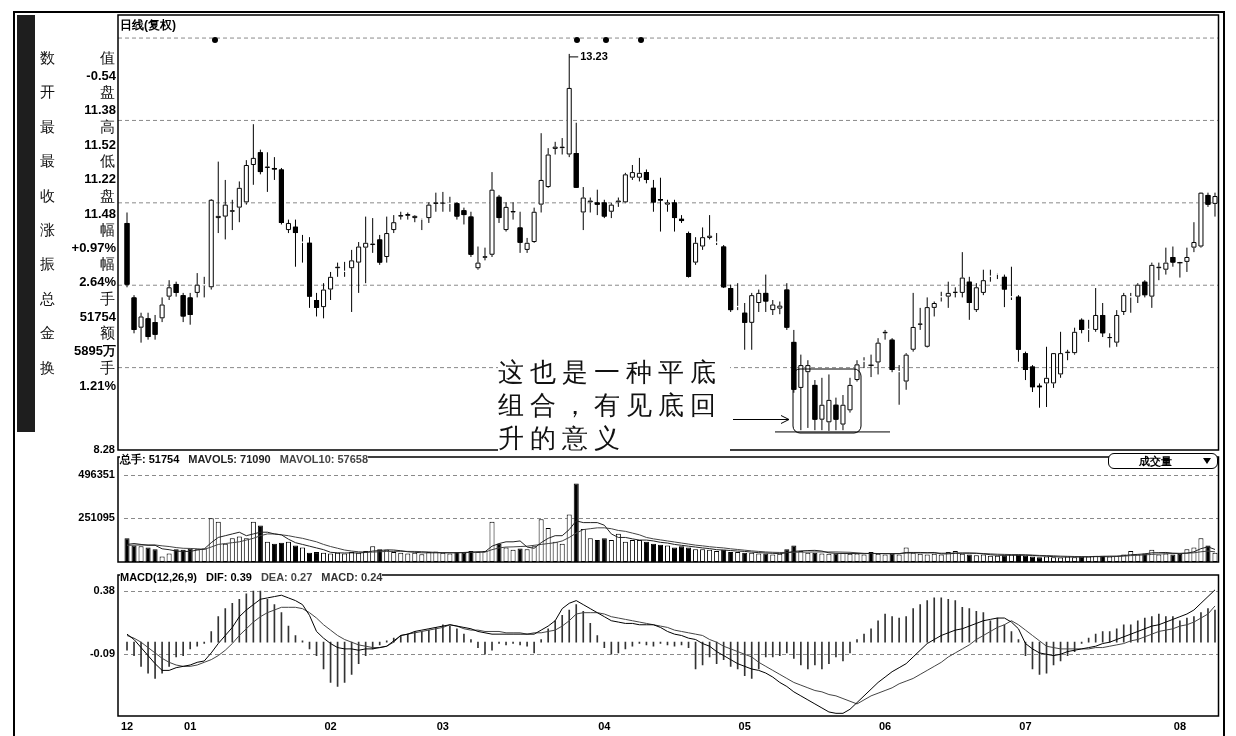  I want to click on category-label: 总手, so click(77, 298).